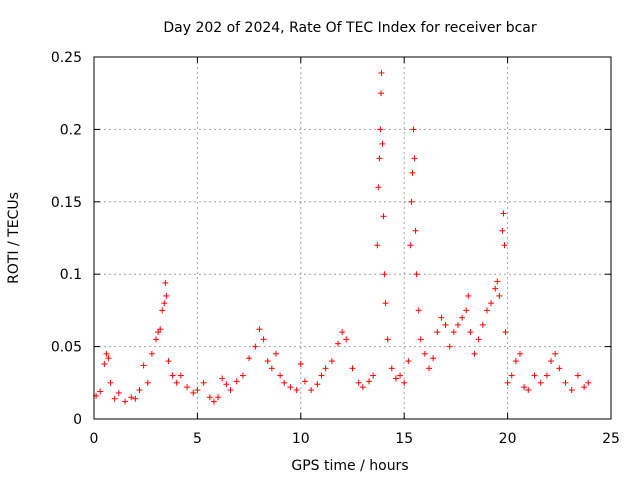  I want to click on y-tick-label: 0.05, so click(66, 348).